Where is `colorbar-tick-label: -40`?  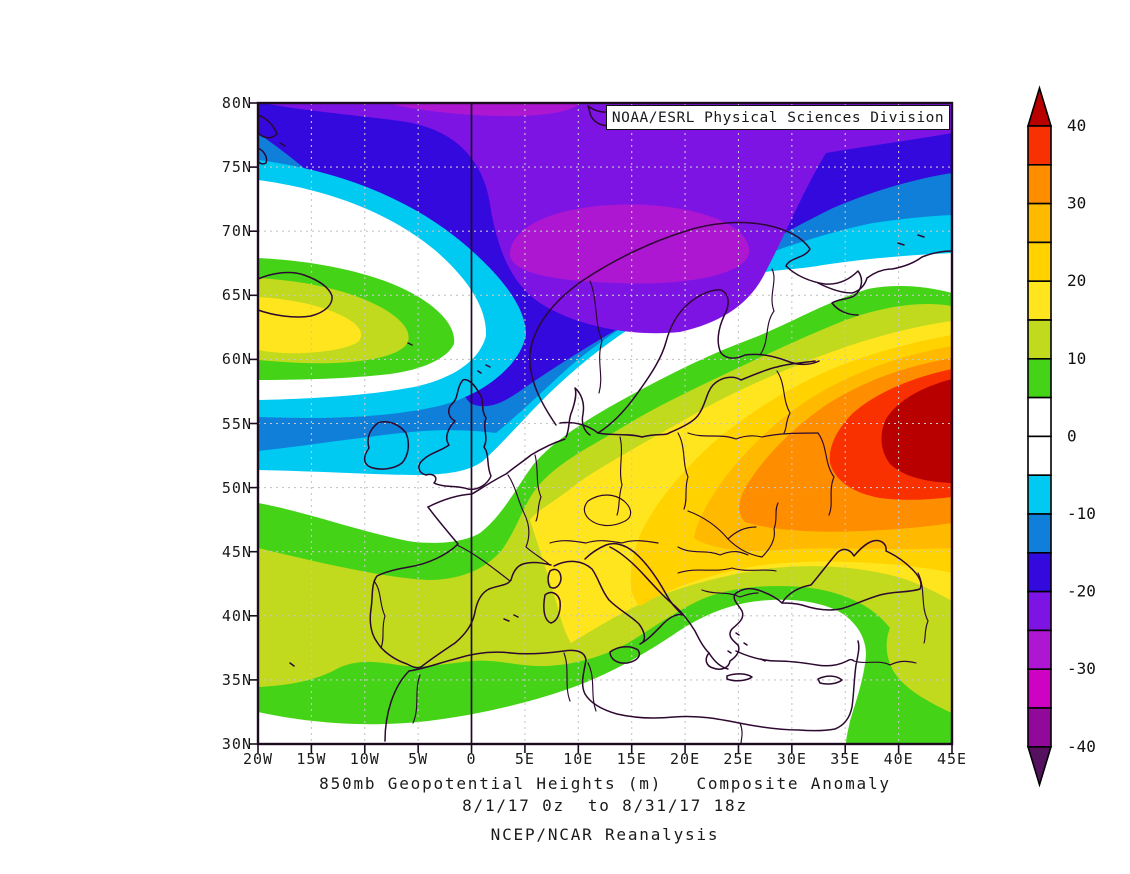 colorbar-tick-label: -40 is located at coordinates (1081, 746).